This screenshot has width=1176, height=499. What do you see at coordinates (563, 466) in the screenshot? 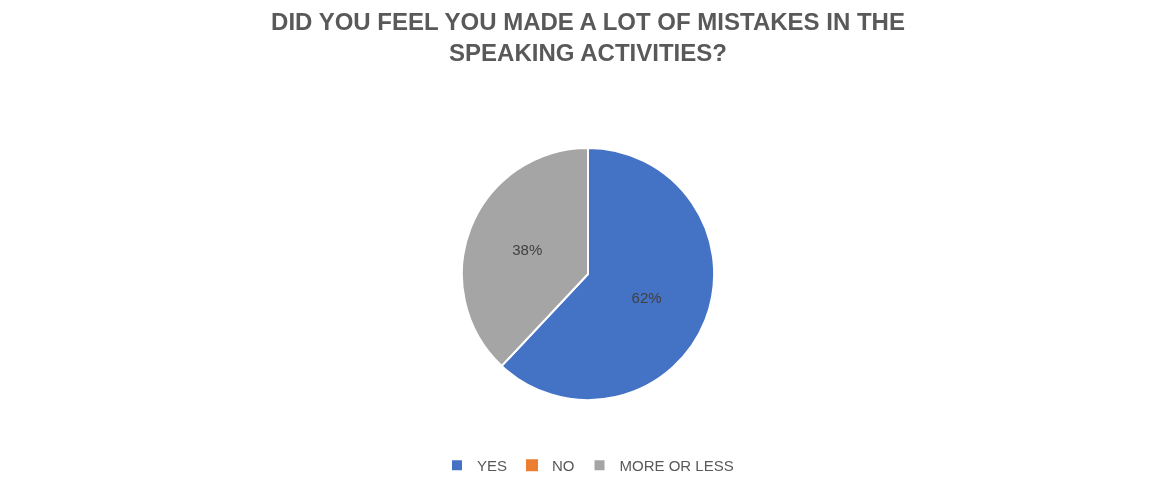
I see `legend-label: NO` at bounding box center [563, 466].